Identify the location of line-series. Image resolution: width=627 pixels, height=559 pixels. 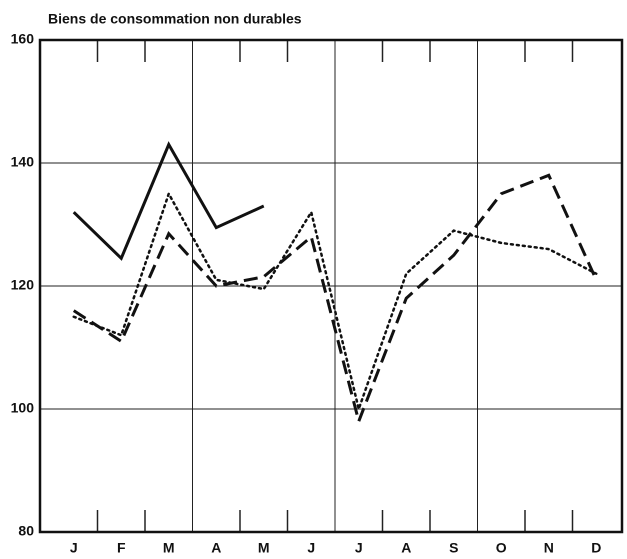
(168, 201).